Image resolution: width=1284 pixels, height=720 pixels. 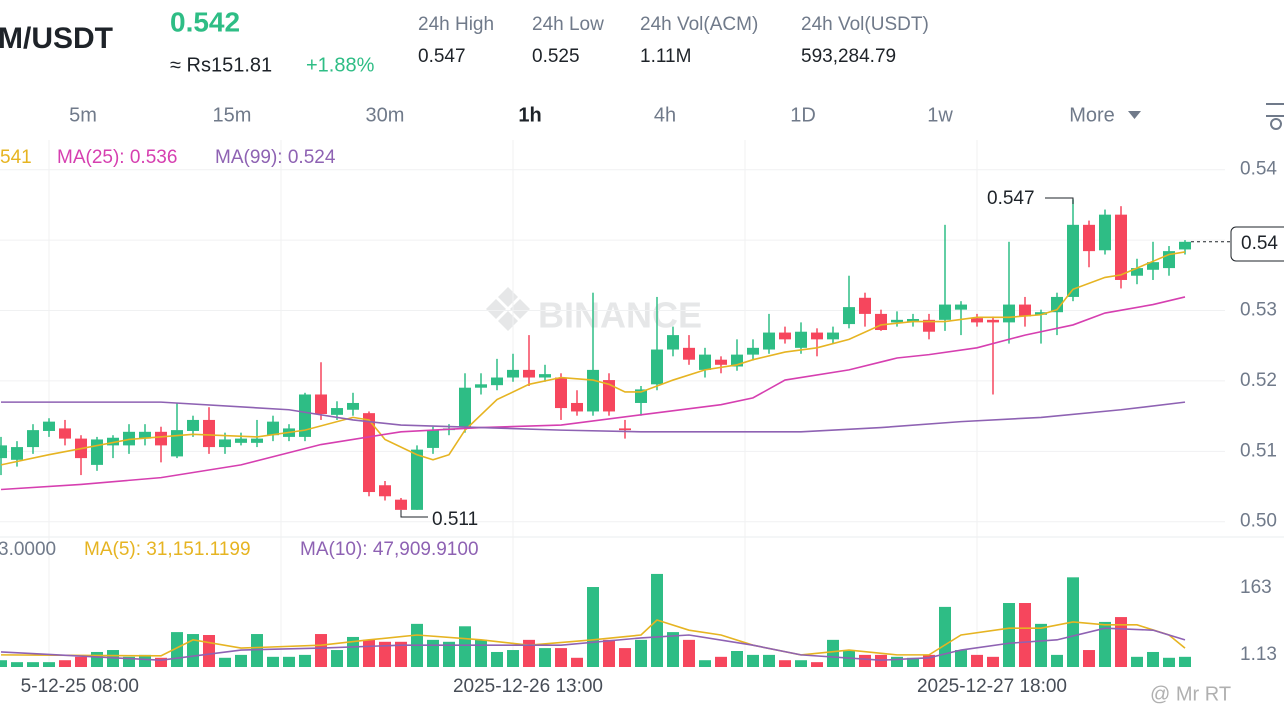 I want to click on watermark-logo, so click(x=508, y=309).